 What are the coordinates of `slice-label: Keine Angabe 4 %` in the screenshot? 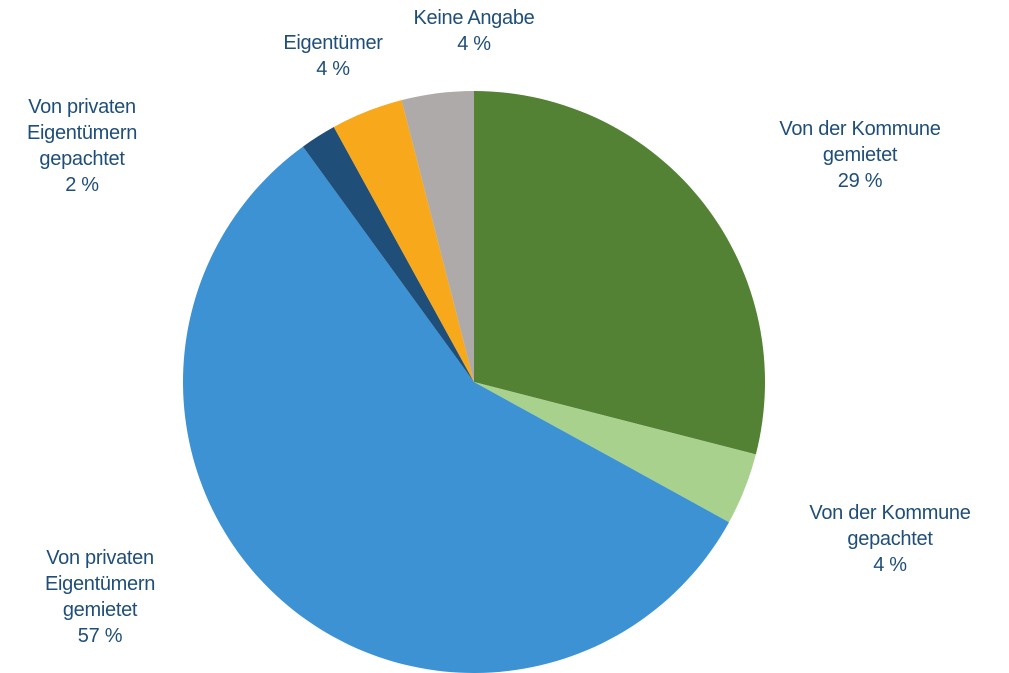 It's located at (474, 31).